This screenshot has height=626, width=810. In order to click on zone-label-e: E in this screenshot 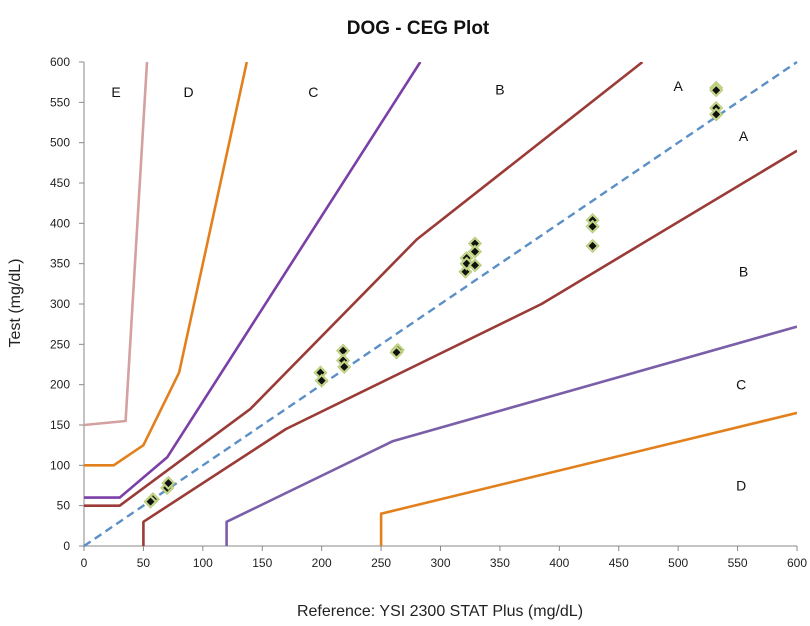, I will do `click(115, 92)`.